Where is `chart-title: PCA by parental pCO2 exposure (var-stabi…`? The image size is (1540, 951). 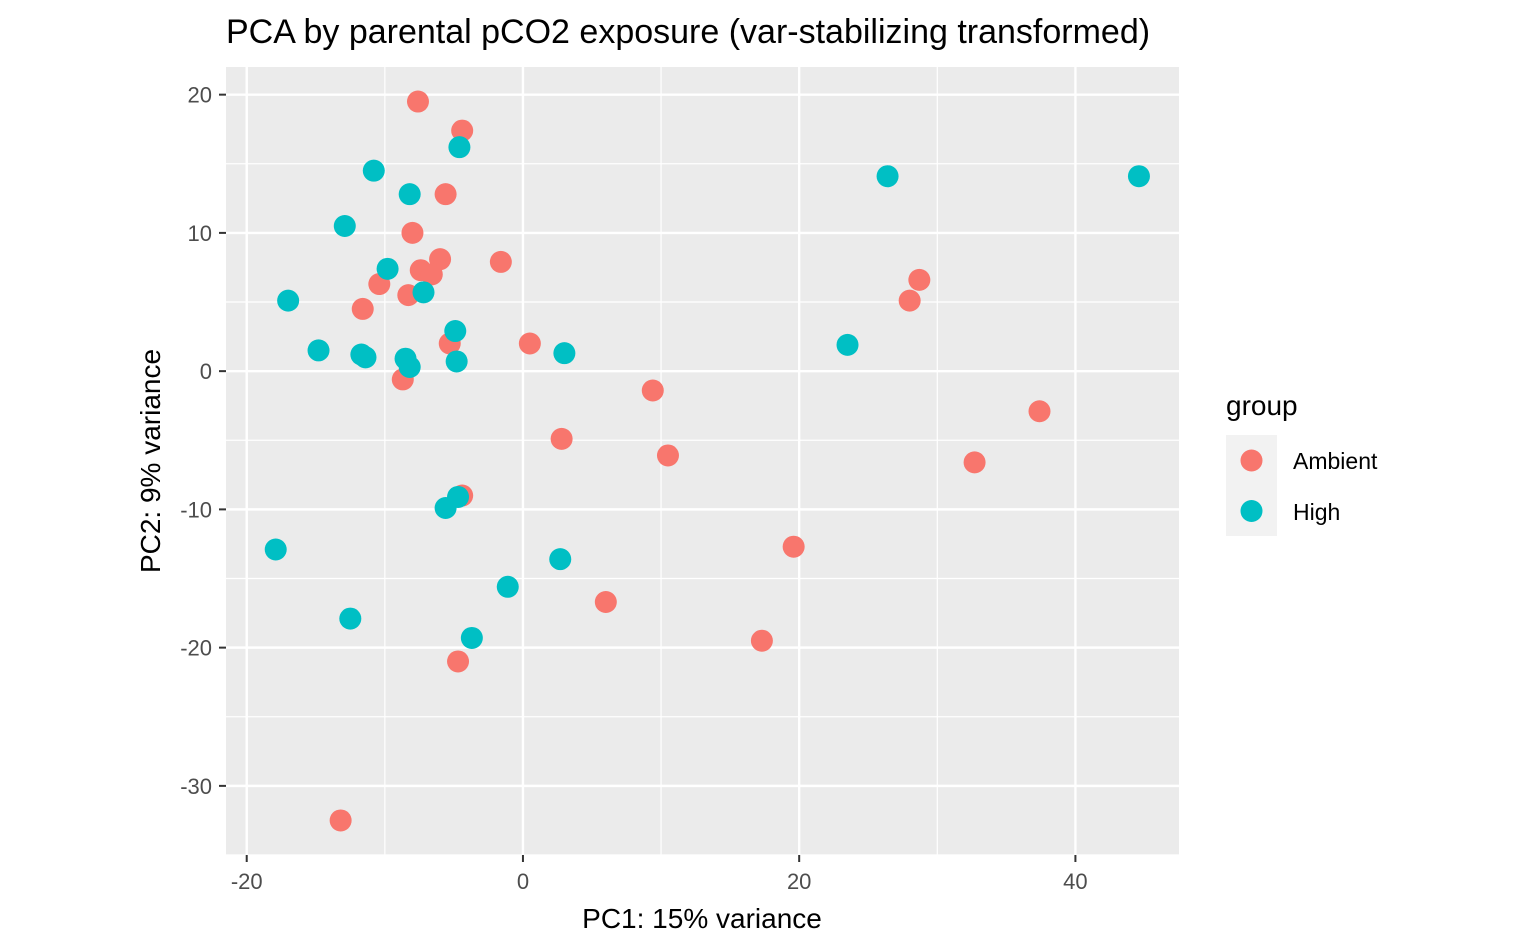
chart-title: PCA by parental pCO2 exposure (var-stabi… is located at coordinates (688, 32).